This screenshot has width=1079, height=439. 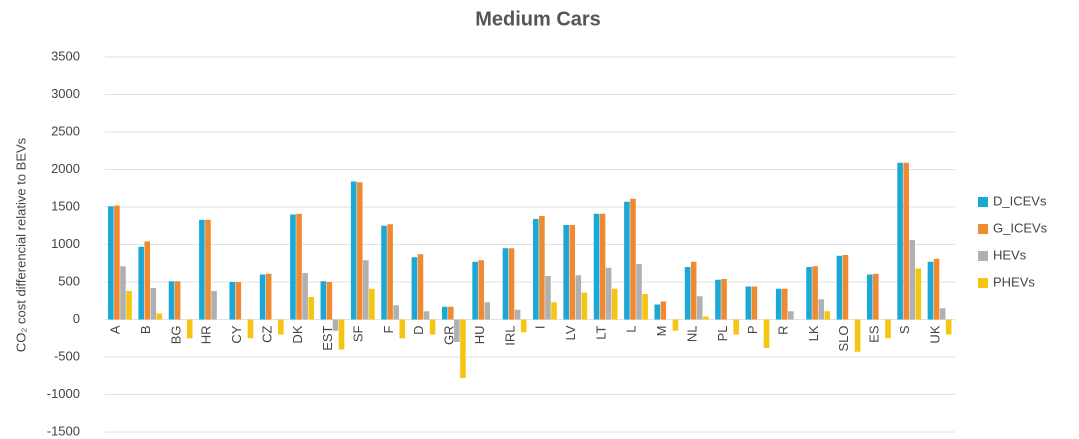 I want to click on legend-label: HEVs, so click(x=1010, y=254).